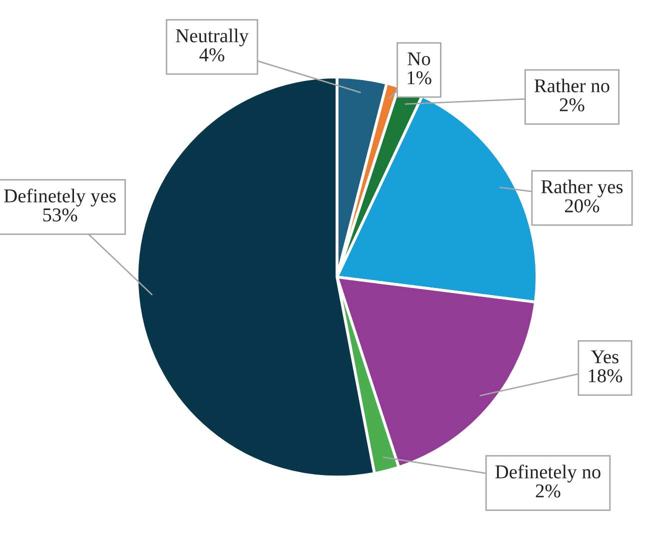  Describe the element at coordinates (212, 37) in the screenshot. I see `slice-label: Neutrally` at that location.